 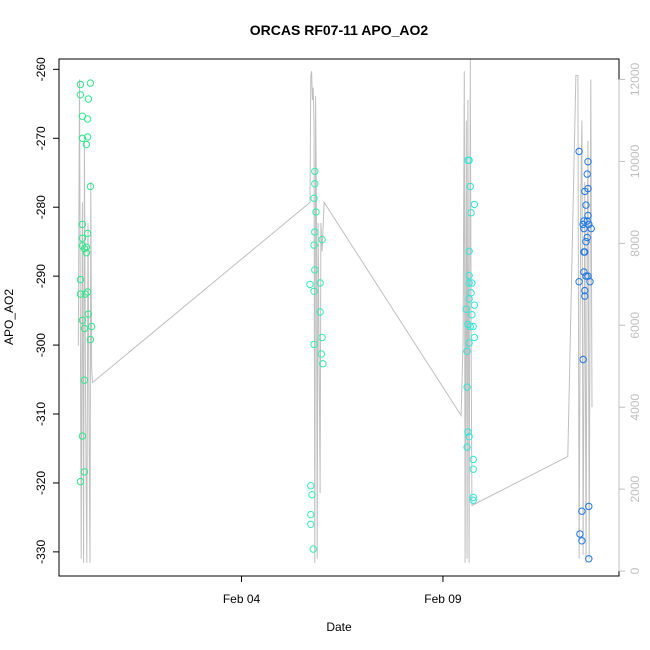 What do you see at coordinates (635, 79) in the screenshot?
I see `y2-tick-label: 12000` at bounding box center [635, 79].